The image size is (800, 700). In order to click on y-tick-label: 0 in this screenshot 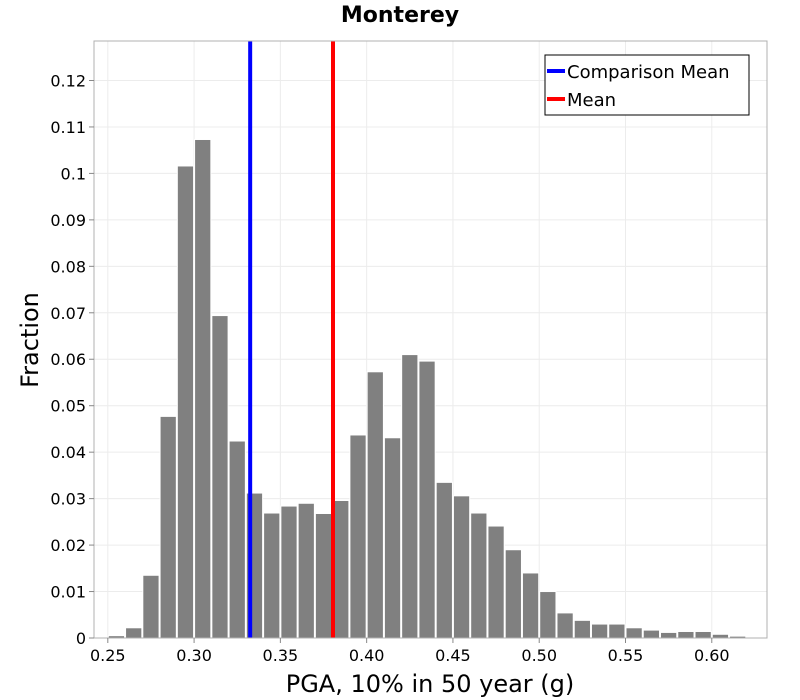, I will do `click(81, 638)`.